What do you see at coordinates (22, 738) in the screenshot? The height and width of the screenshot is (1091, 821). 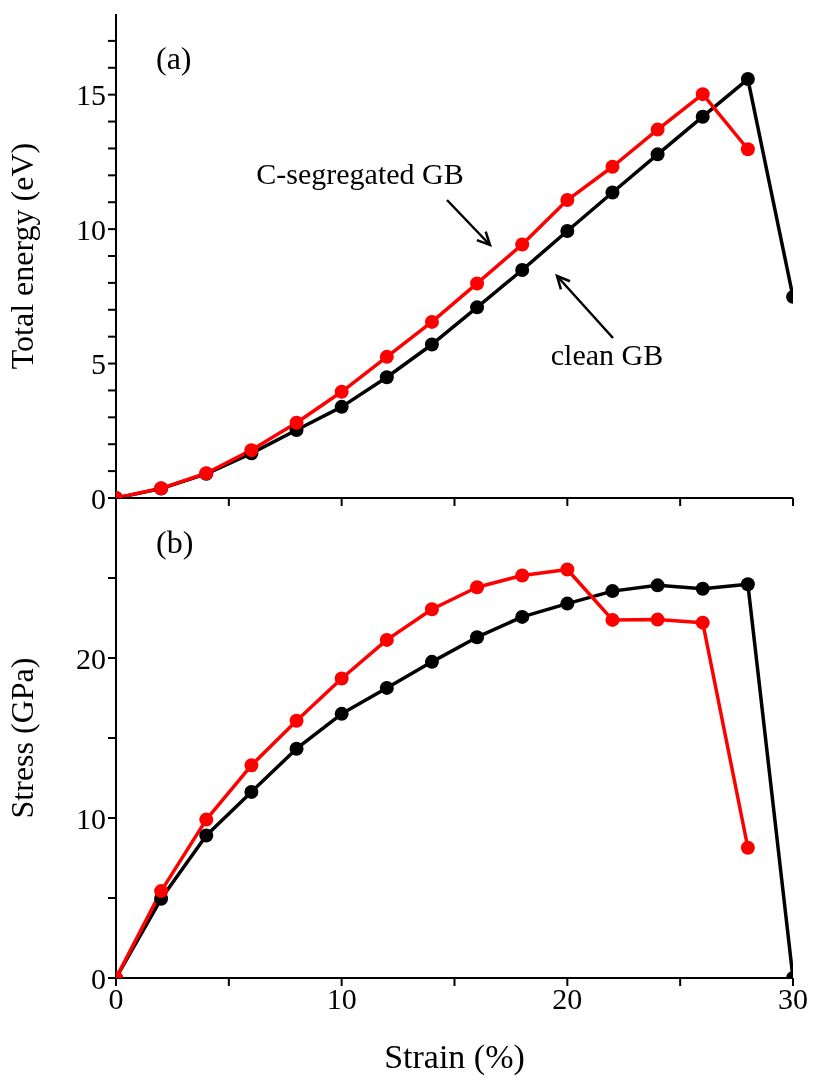 I see `y-axis-title: Stress (GPa)` at bounding box center [22, 738].